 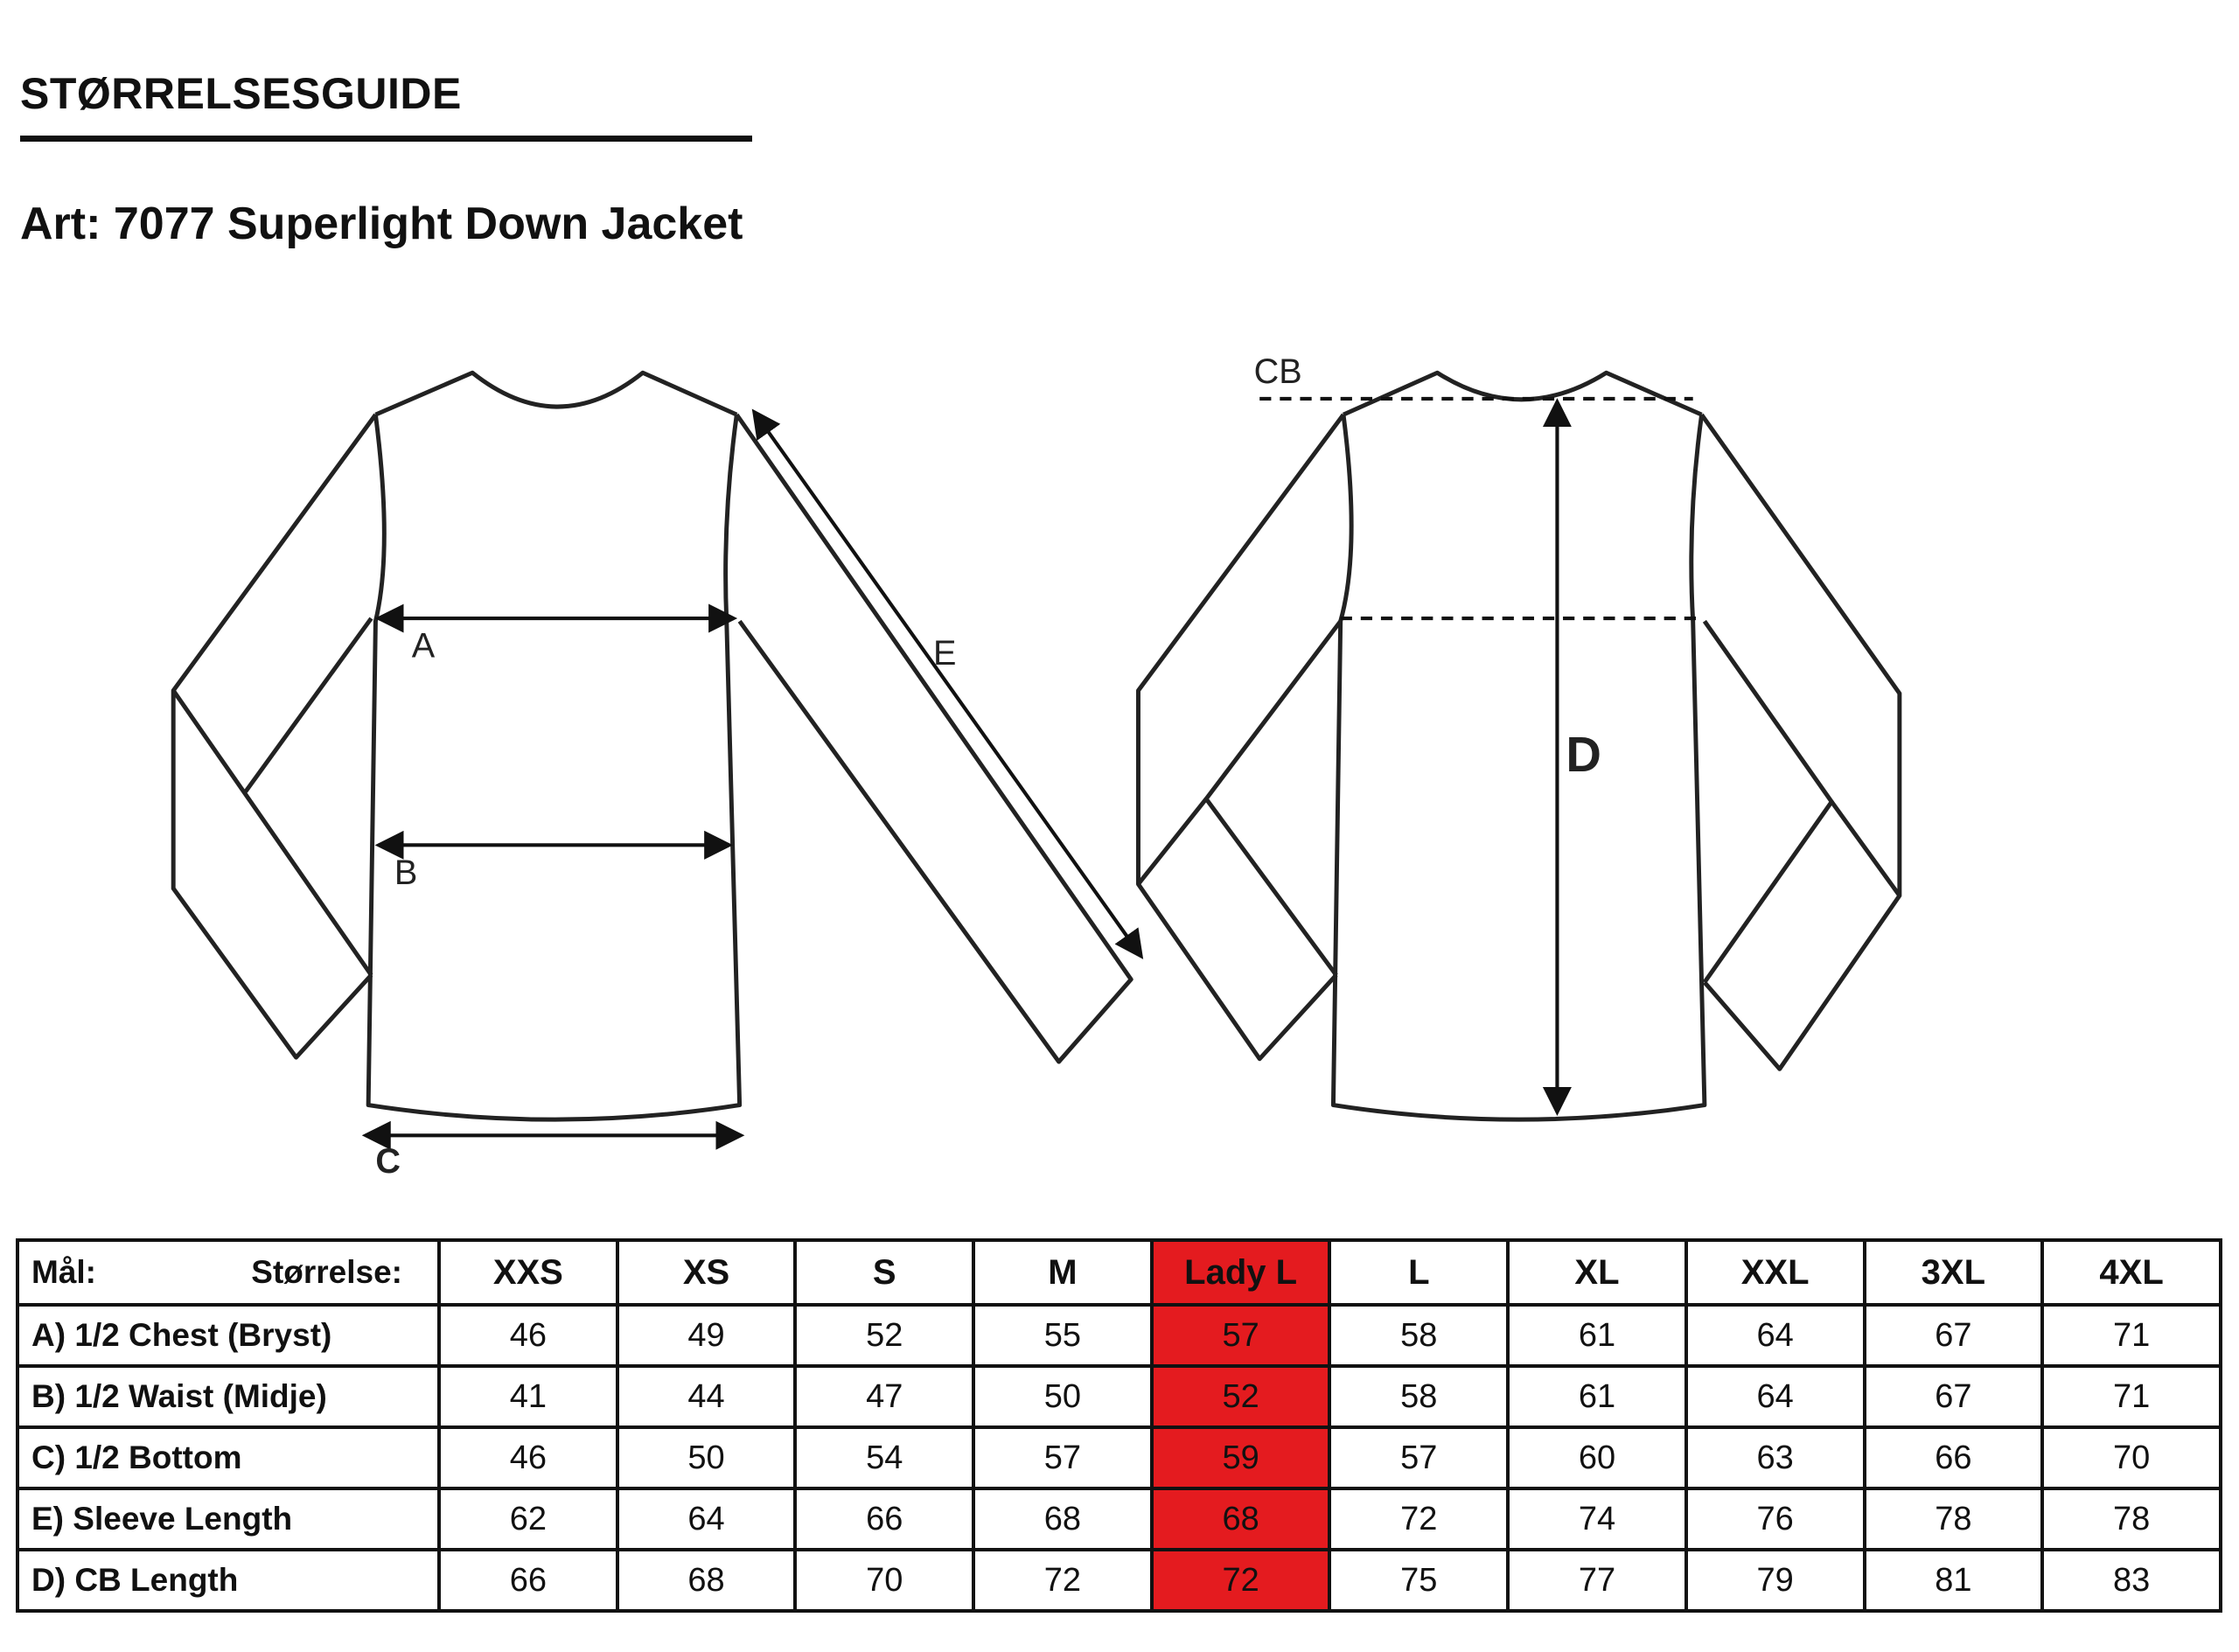 I want to click on label-d: D, so click(x=1583, y=754).